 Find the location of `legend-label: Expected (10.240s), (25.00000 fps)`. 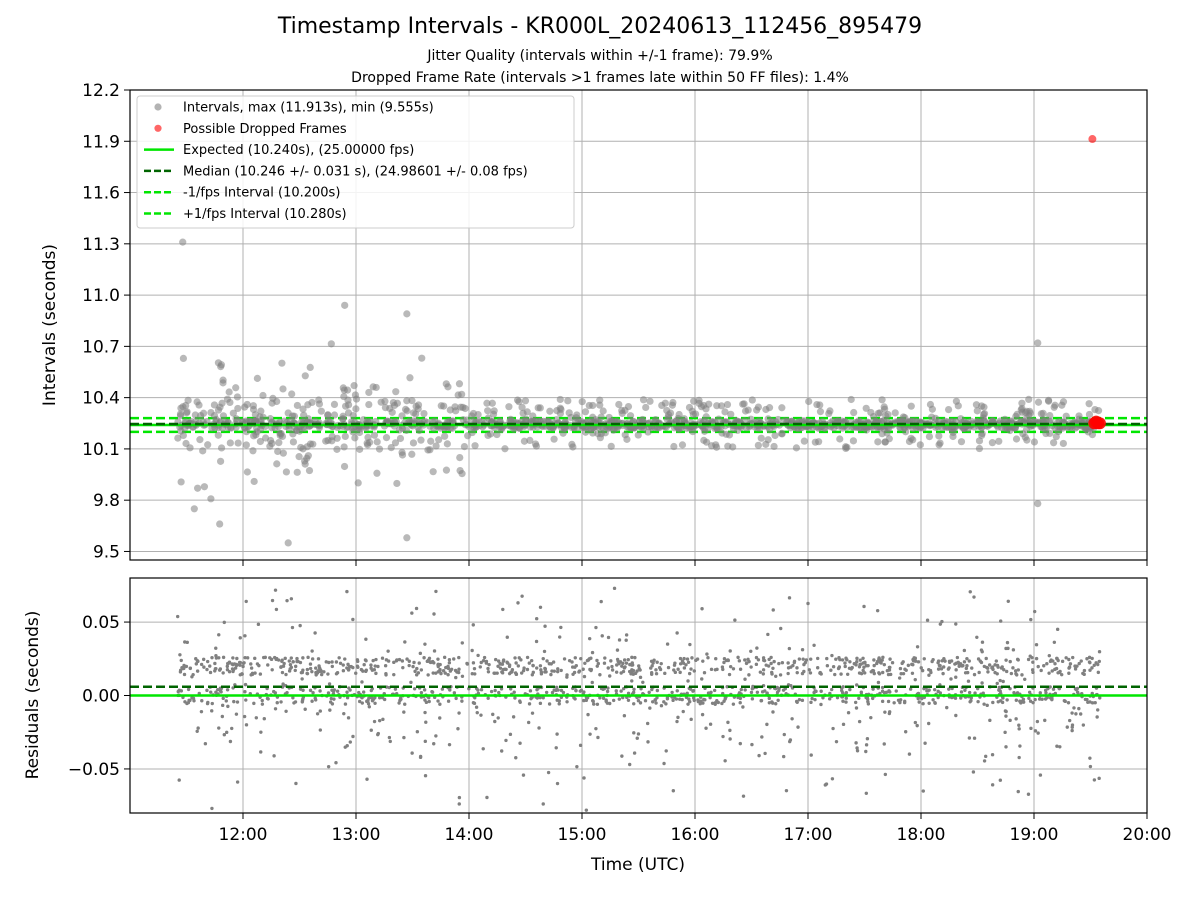

legend-label: Expected (10.240s), (25.00000 fps) is located at coordinates (298, 150).